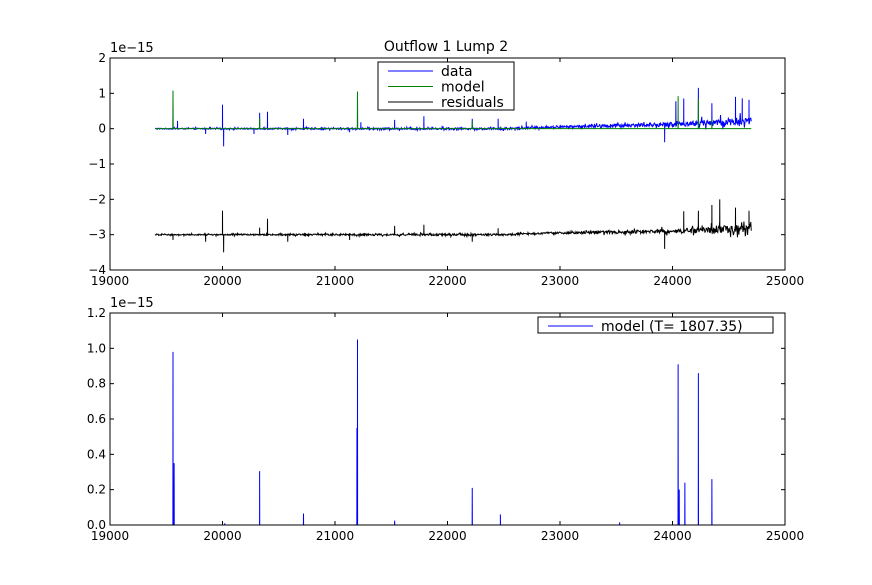 The image size is (872, 585). I want to click on legend-box, so click(655, 325).